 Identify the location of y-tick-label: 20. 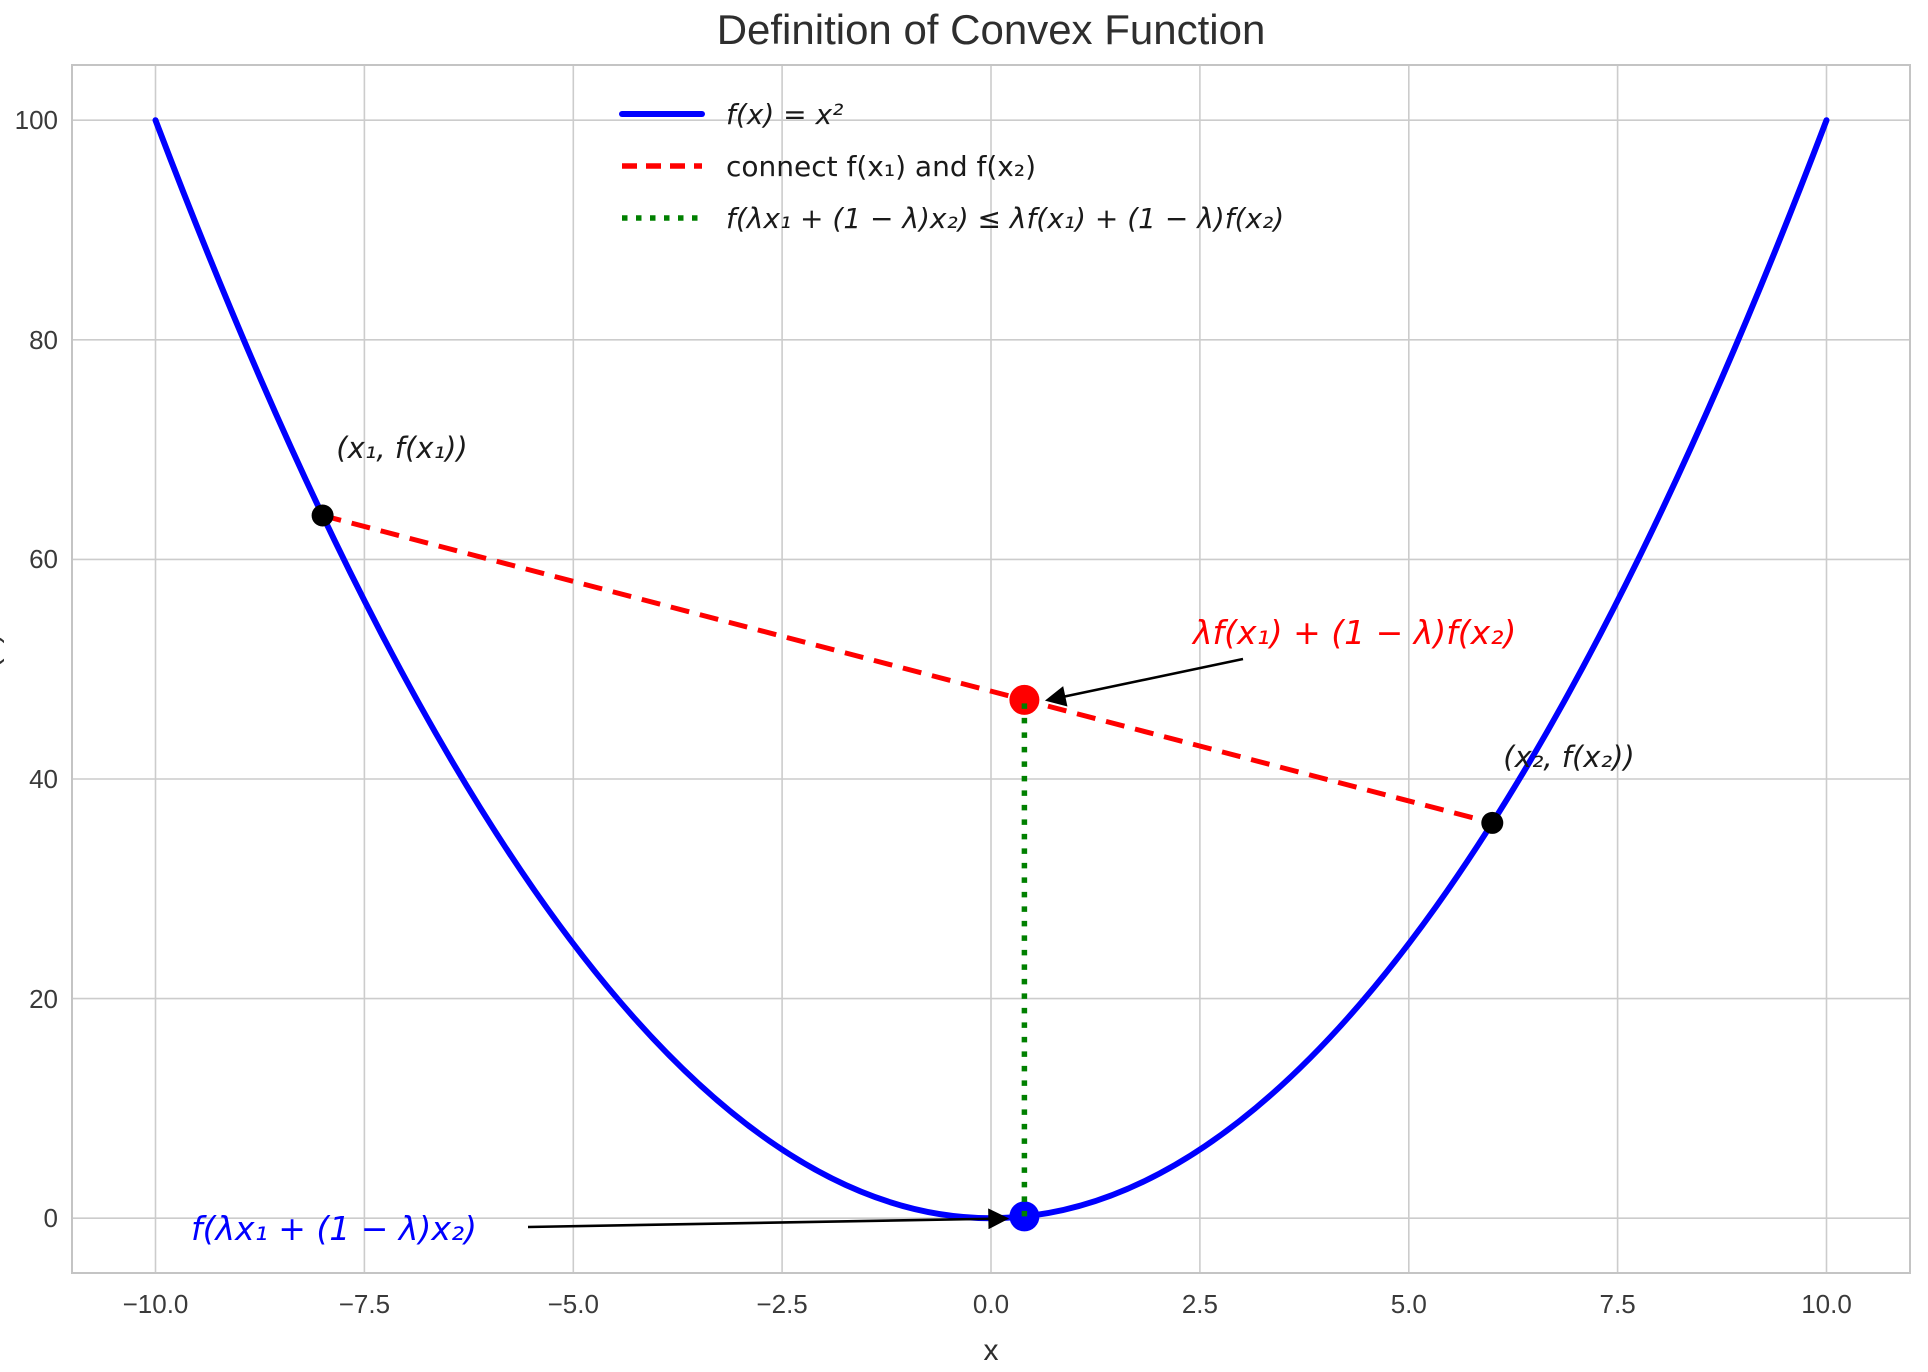
(43, 999).